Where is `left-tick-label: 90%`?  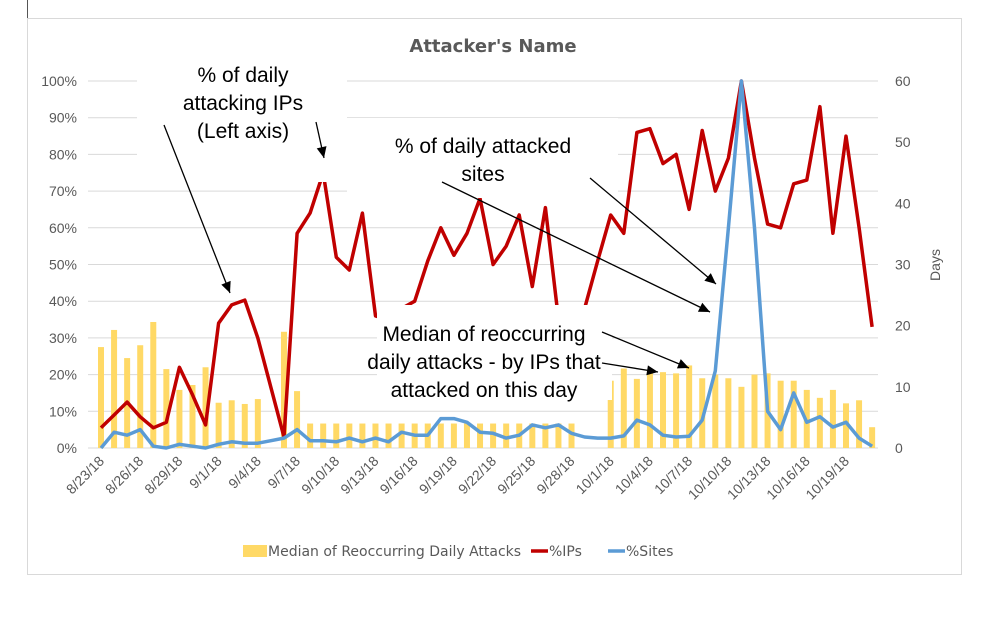
left-tick-label: 90% is located at coordinates (63, 118).